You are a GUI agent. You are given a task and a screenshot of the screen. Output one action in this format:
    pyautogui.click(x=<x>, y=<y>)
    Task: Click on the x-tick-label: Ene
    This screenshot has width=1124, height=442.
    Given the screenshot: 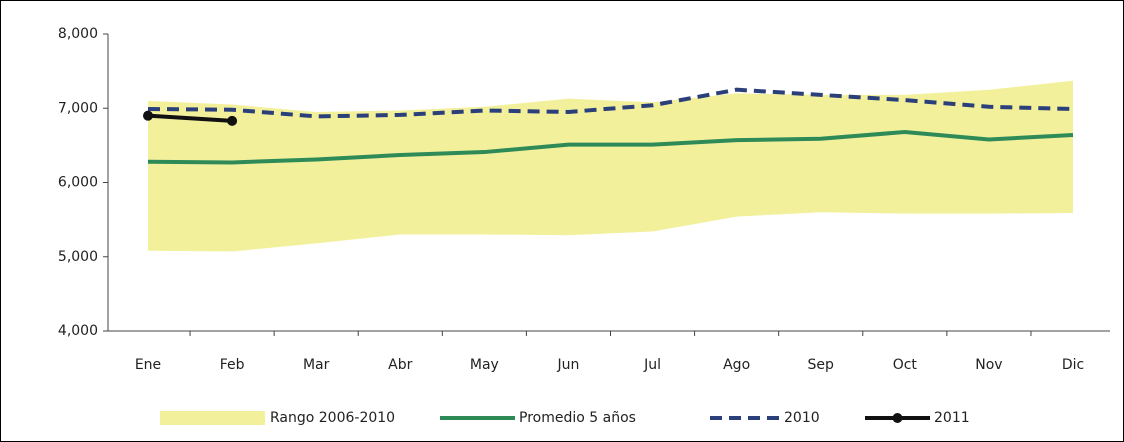 What is the action you would take?
    pyautogui.click(x=148, y=365)
    